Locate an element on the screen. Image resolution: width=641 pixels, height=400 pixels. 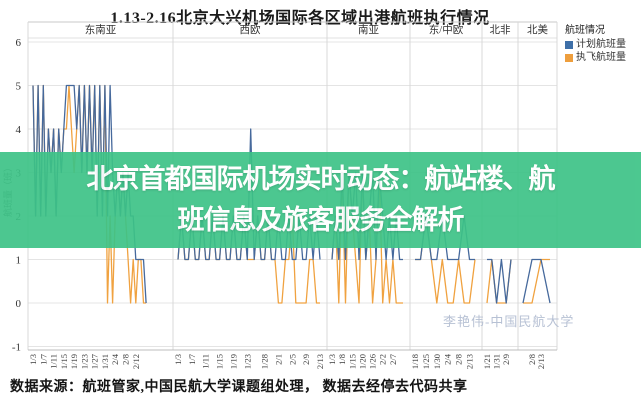
overlay-headline-line2: 班信息及旅客服务全解析 is located at coordinates (321, 220).